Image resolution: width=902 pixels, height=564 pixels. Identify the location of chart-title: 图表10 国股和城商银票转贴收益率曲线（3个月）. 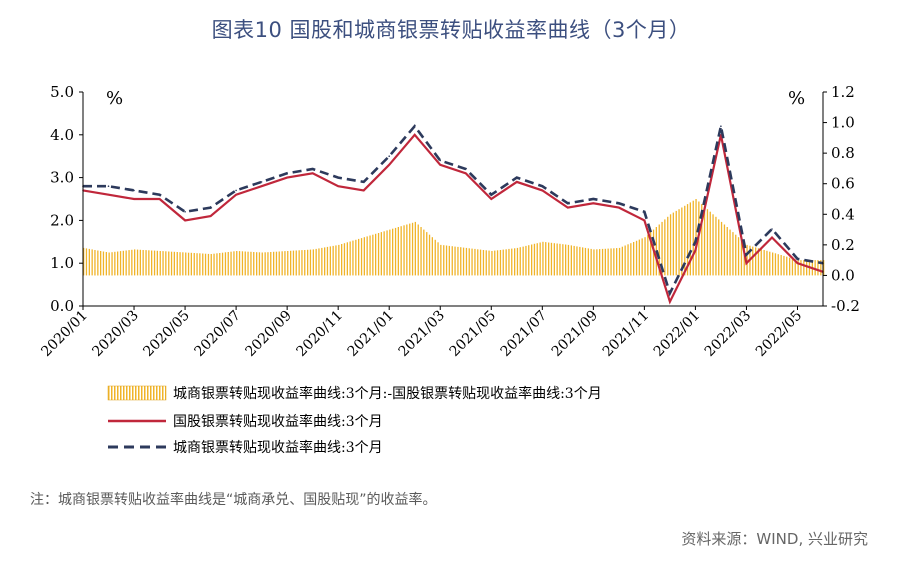
(451, 30).